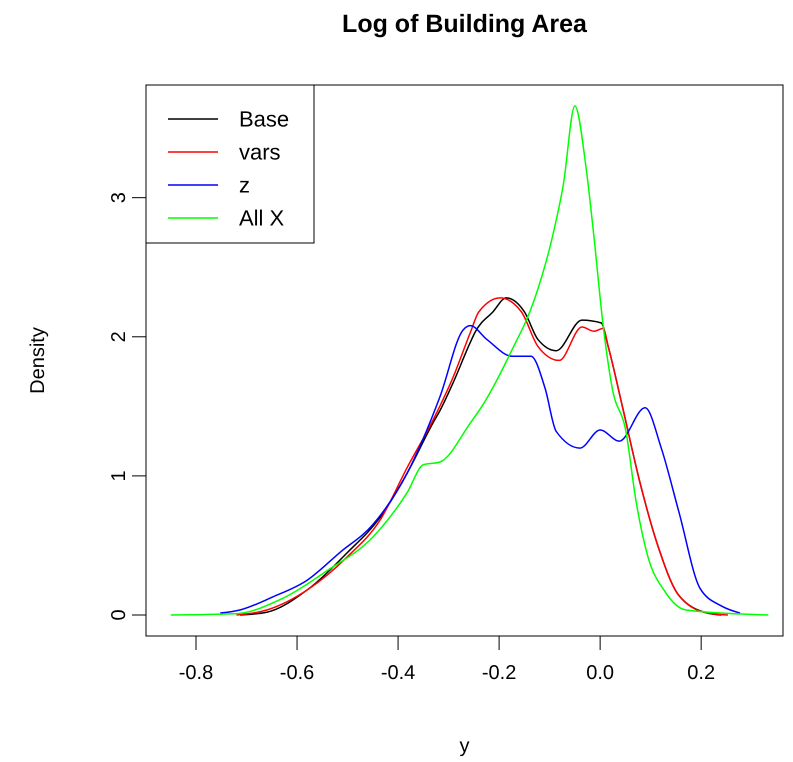  Describe the element at coordinates (297, 673) in the screenshot. I see `x-tick-label: -0.6` at that location.